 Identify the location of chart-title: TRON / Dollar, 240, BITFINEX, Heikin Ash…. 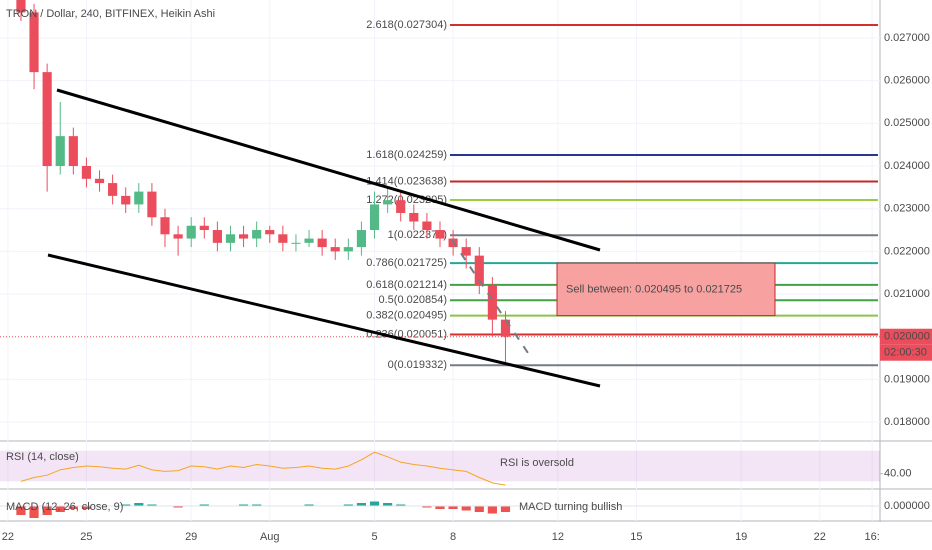
(110, 14).